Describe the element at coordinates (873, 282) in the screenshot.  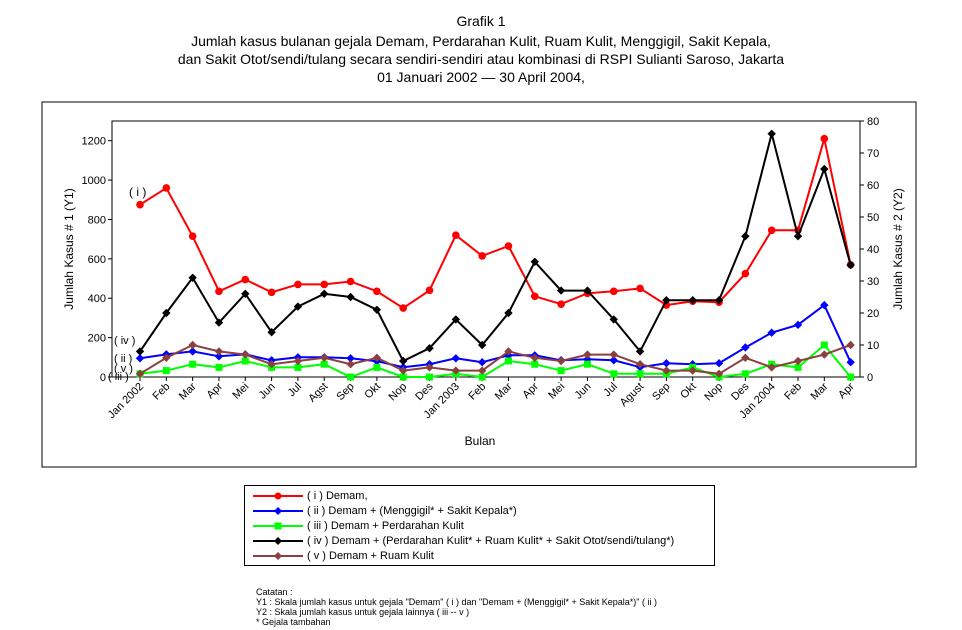
I see `y2-tick-label: 30` at that location.